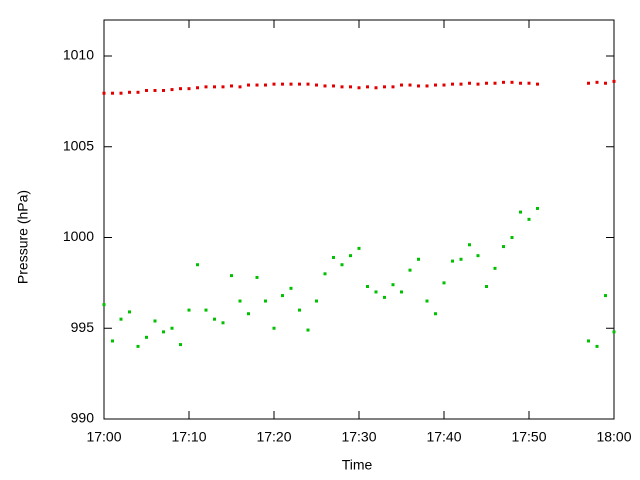 The width and height of the screenshot is (640, 480). I want to click on x-tick-label: 18:00, so click(613, 437).